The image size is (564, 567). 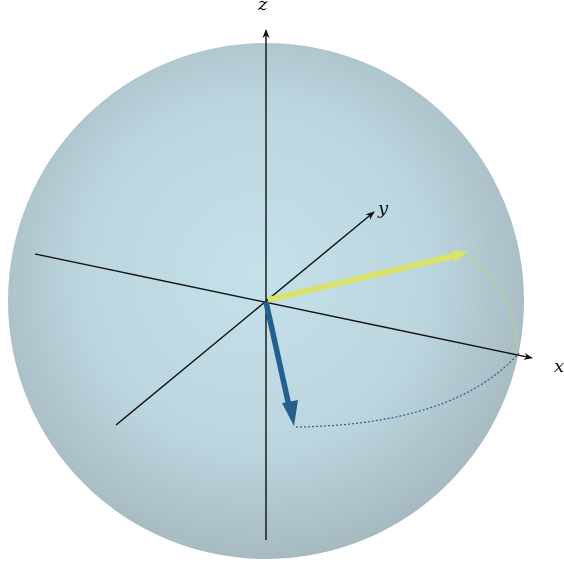 I want to click on z-axis-label: z, so click(x=262, y=7).